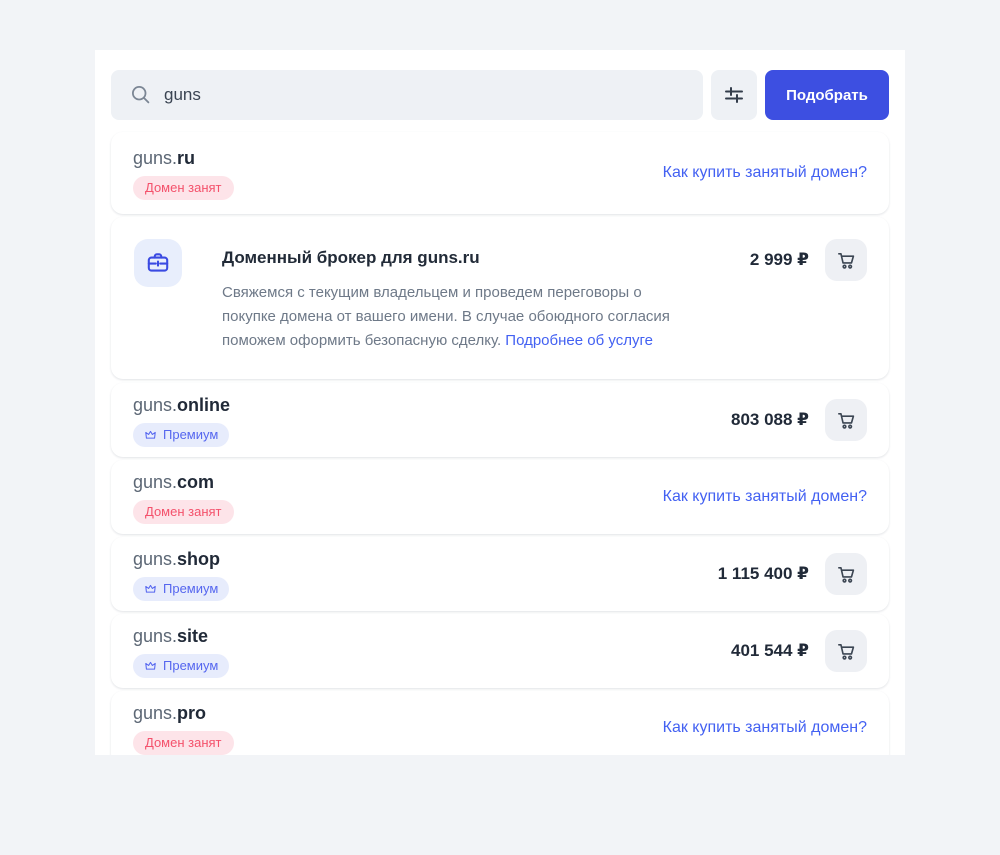  I want to click on search-input, so click(425, 95).